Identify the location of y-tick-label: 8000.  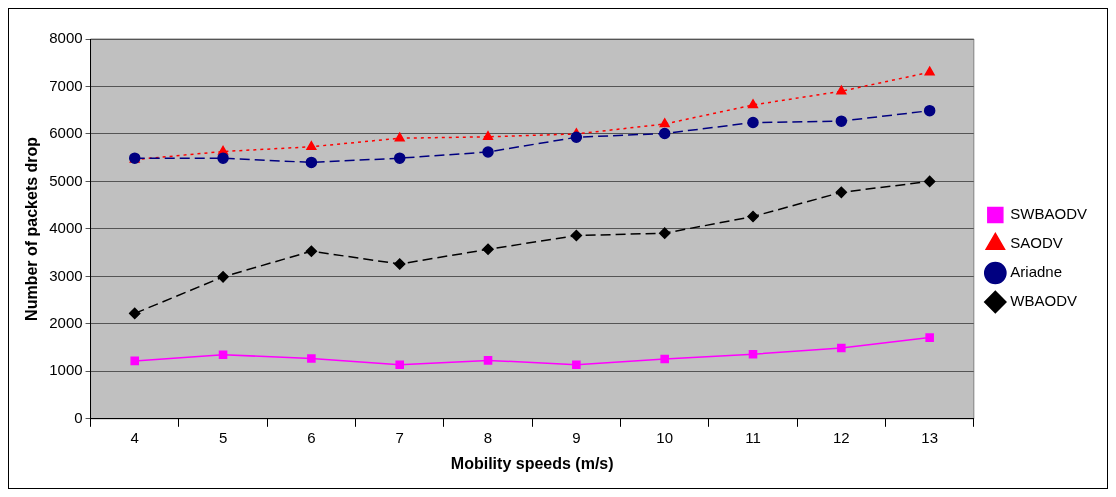
(66, 38).